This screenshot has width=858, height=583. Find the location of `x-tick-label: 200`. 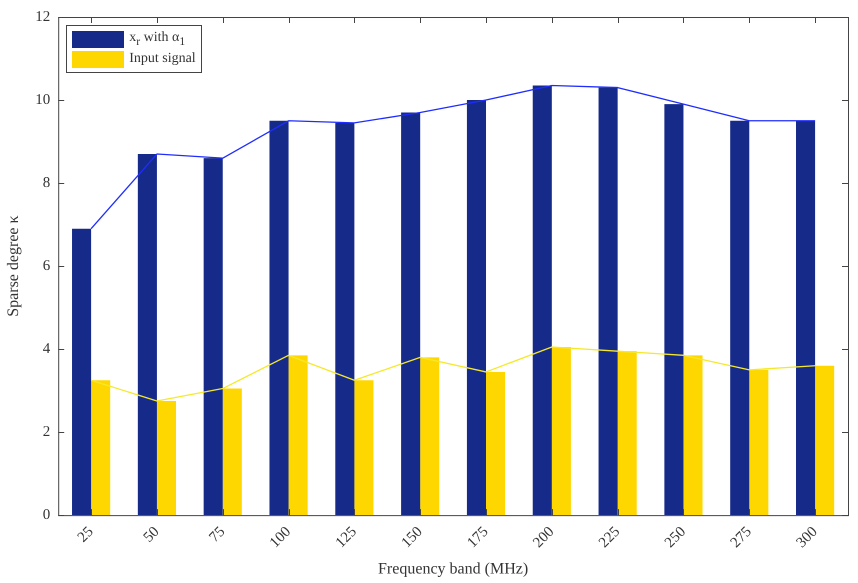

x-tick-label: 200 is located at coordinates (544, 538).